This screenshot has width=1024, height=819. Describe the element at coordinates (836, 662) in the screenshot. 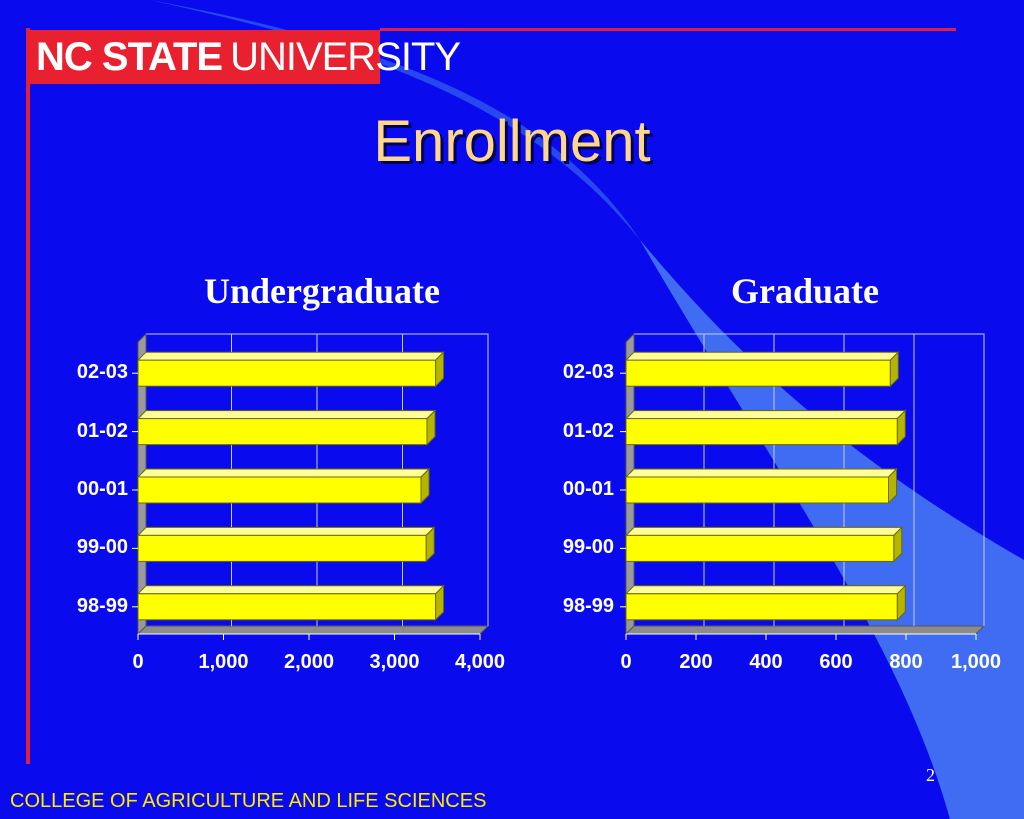

I see `x-tick-label: 600` at that location.